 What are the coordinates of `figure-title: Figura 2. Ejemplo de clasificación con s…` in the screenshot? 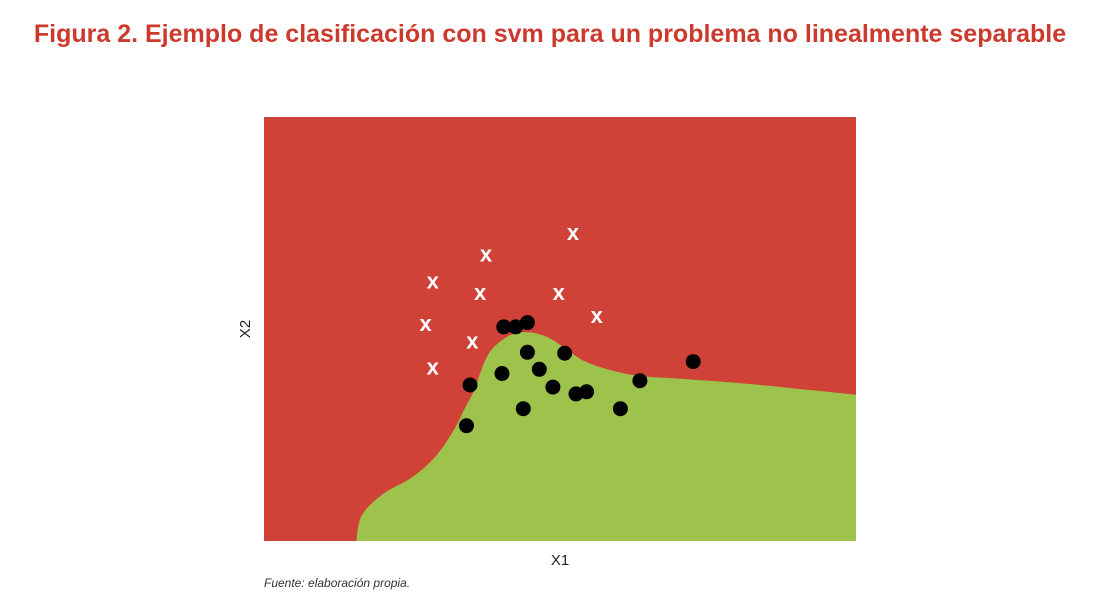 It's located at (550, 34).